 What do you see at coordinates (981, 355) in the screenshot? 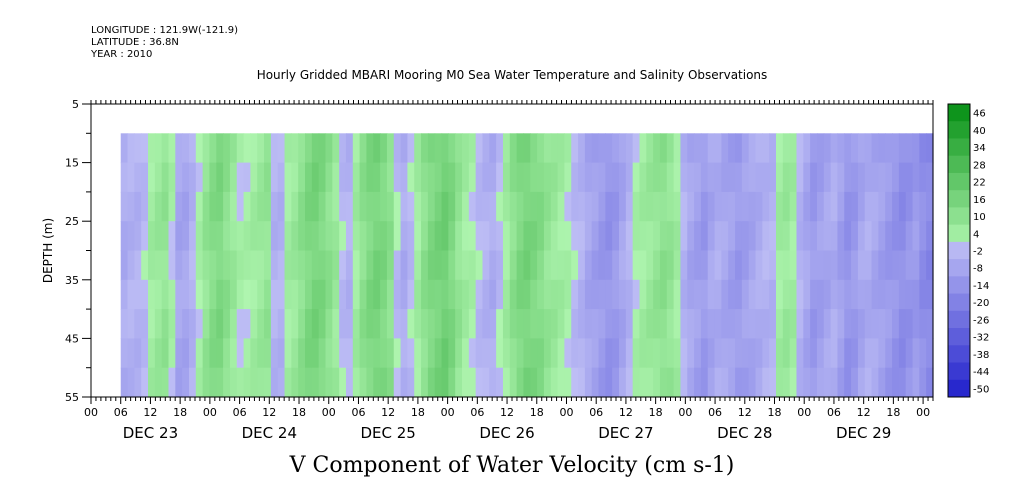
I see `colorbar-label: -38` at bounding box center [981, 355].